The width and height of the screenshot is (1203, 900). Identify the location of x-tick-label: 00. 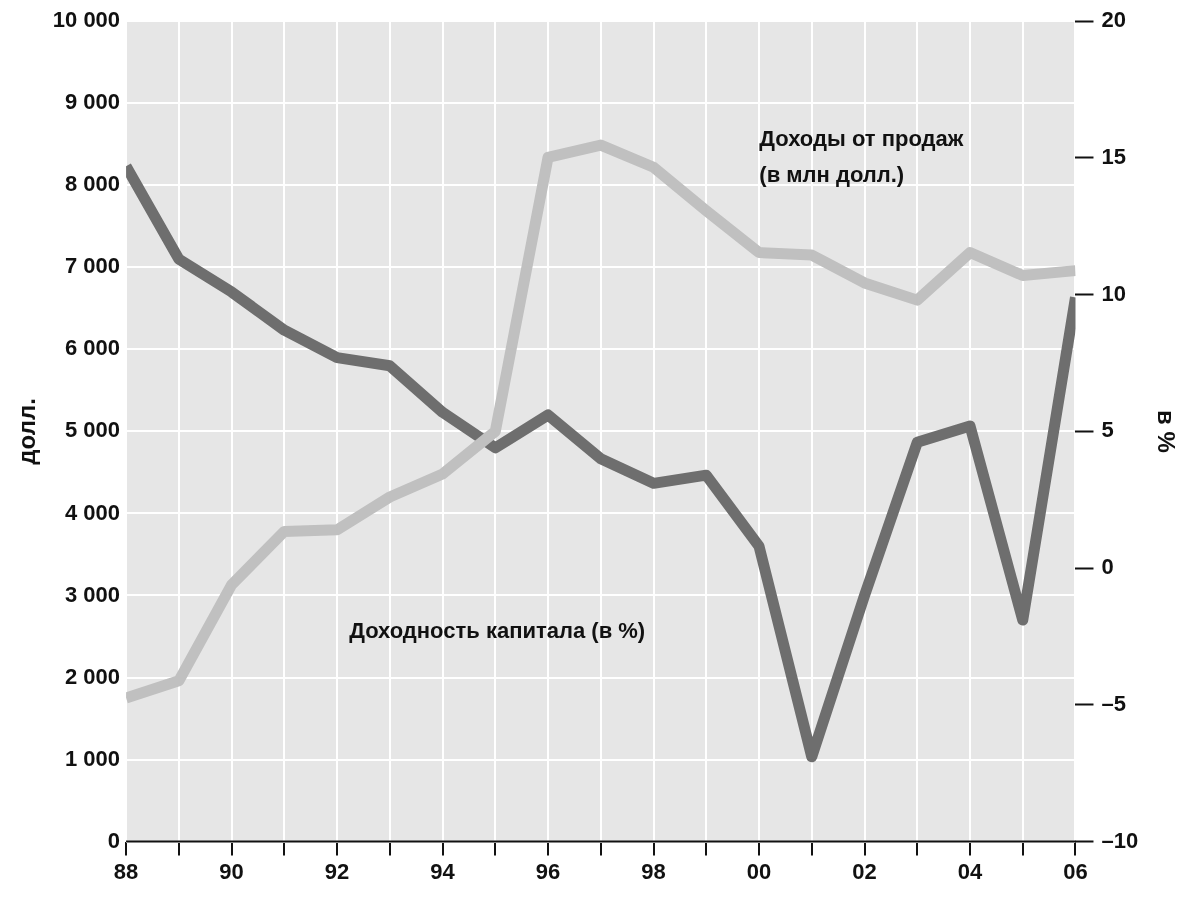
(759, 871).